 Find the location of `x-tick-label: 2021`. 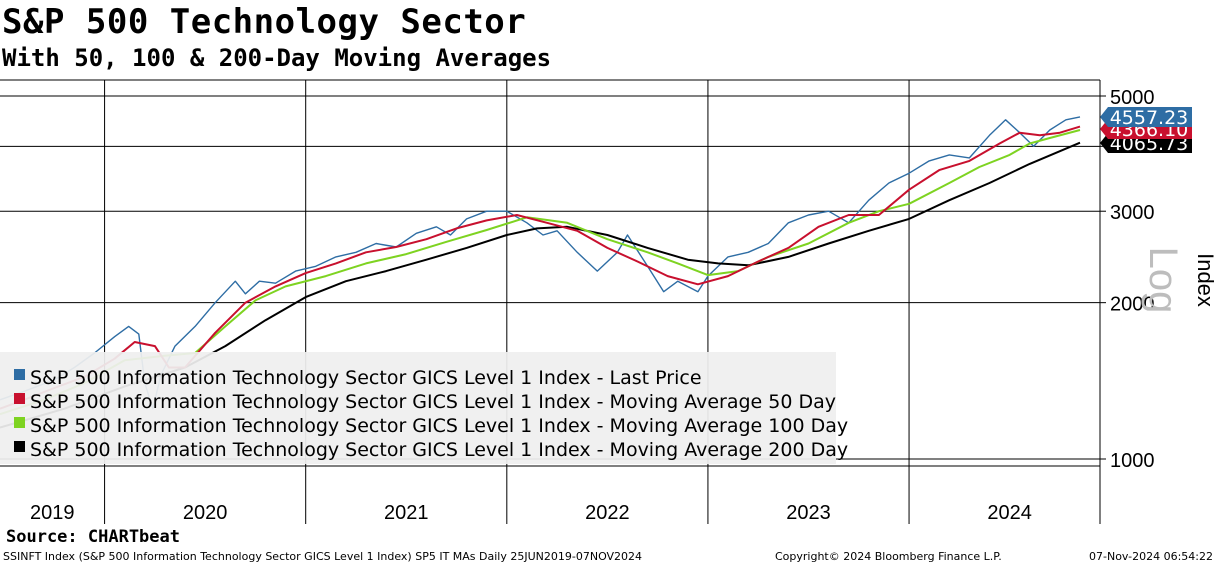

x-tick-label: 2021 is located at coordinates (406, 513).